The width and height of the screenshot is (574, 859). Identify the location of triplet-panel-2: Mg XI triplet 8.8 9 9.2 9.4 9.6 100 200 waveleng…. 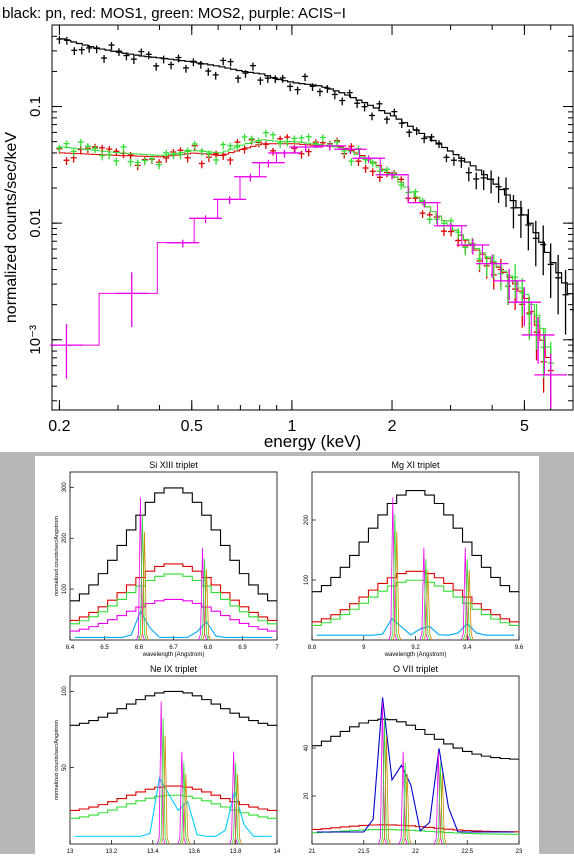
(414, 559).